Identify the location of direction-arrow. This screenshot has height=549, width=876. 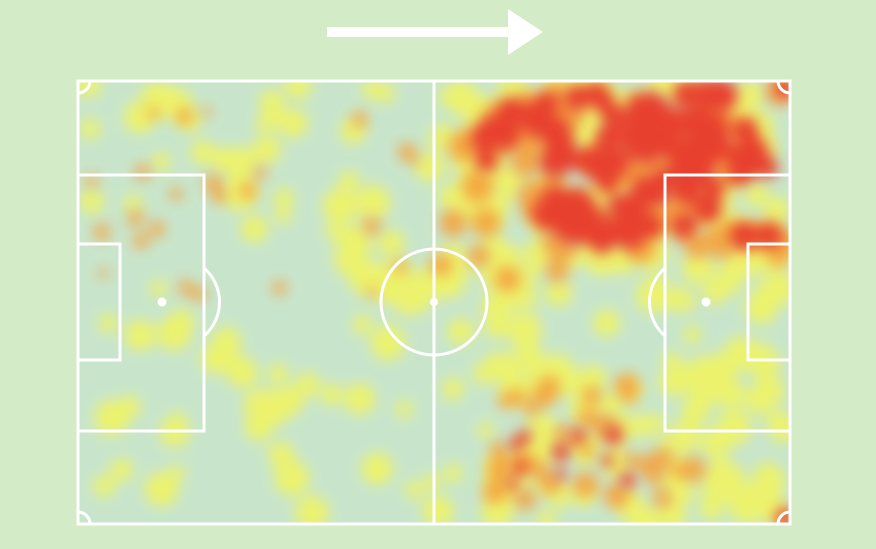
(435, 32).